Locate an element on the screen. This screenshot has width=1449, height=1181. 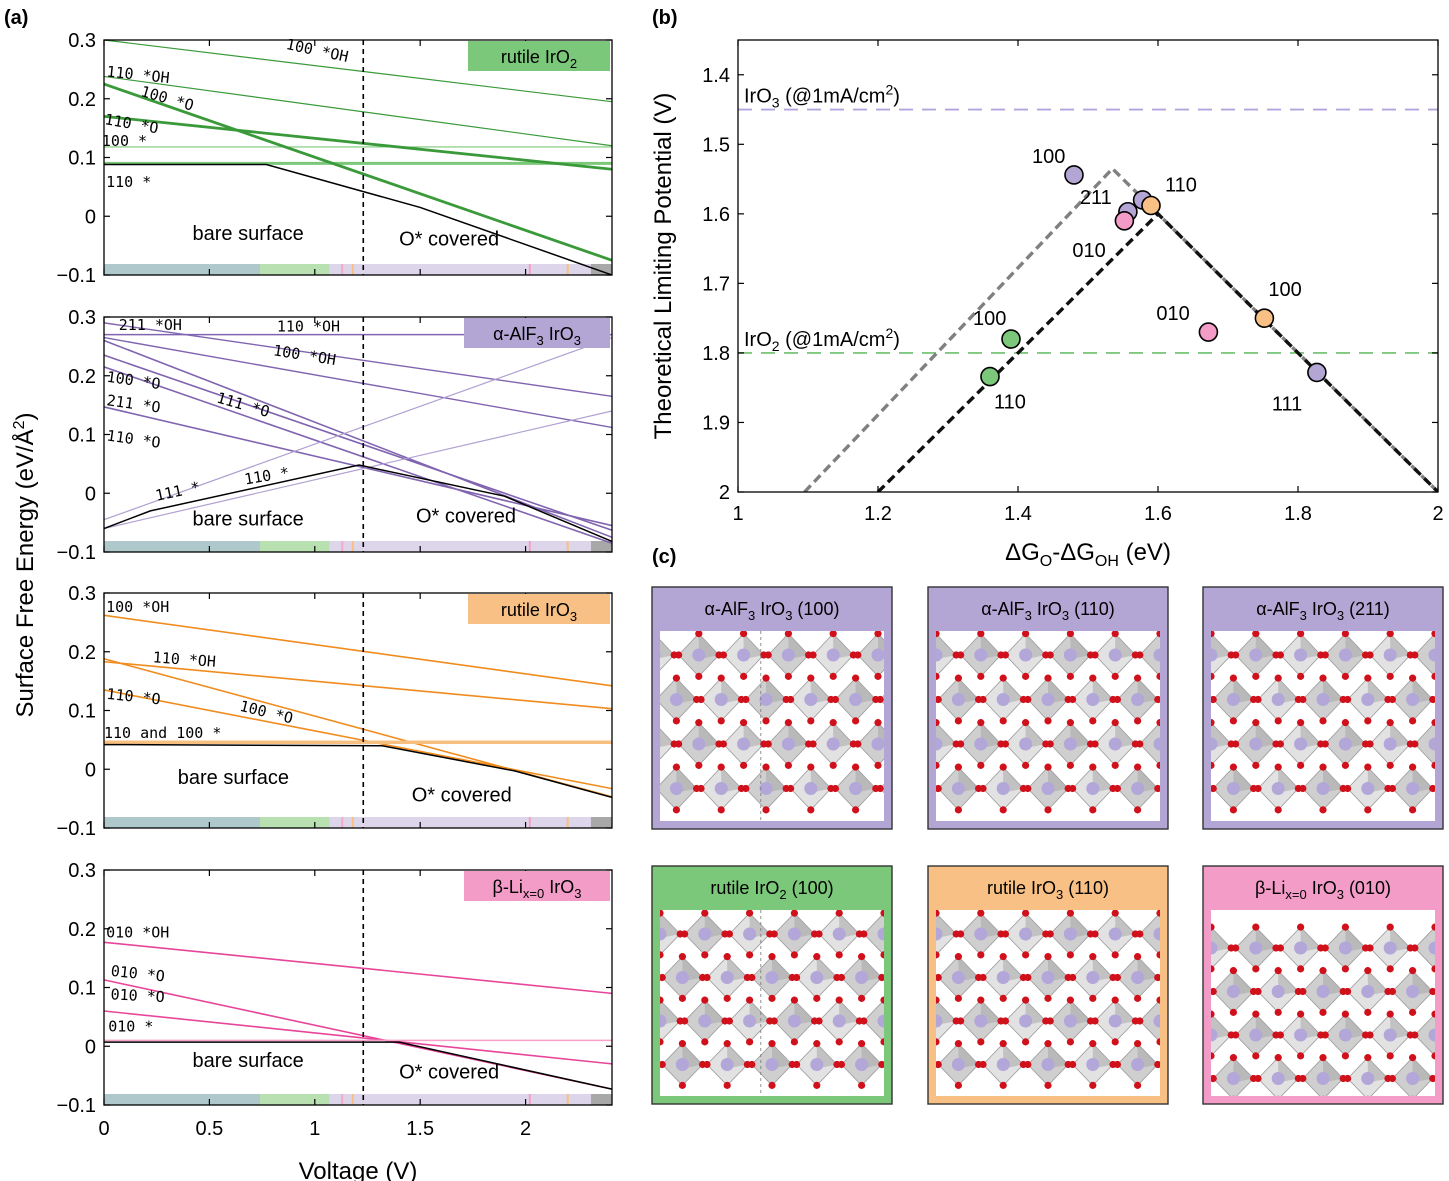
structure-title-mid: IrO is located at coordinates (770, 609).